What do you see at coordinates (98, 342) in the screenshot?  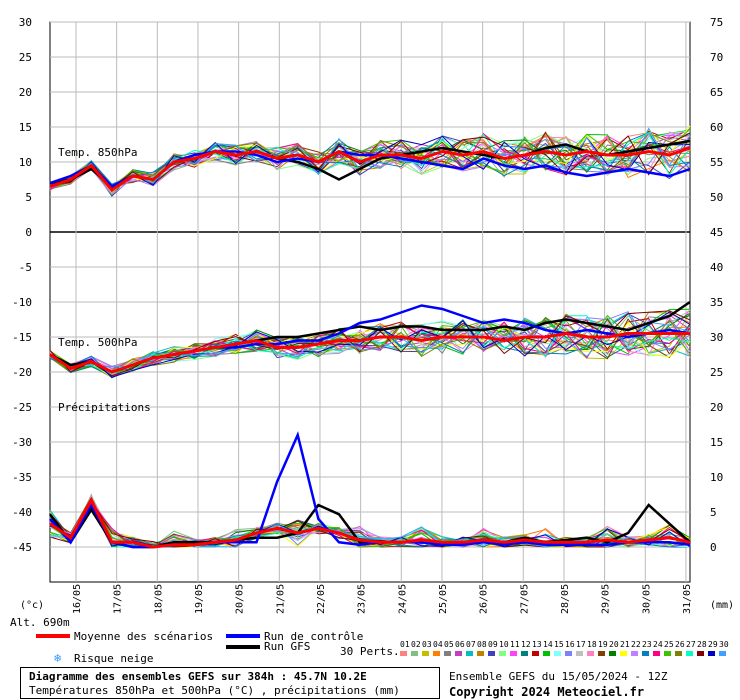 I see `panel-label-t500: Temp. 500hPa` at bounding box center [98, 342].